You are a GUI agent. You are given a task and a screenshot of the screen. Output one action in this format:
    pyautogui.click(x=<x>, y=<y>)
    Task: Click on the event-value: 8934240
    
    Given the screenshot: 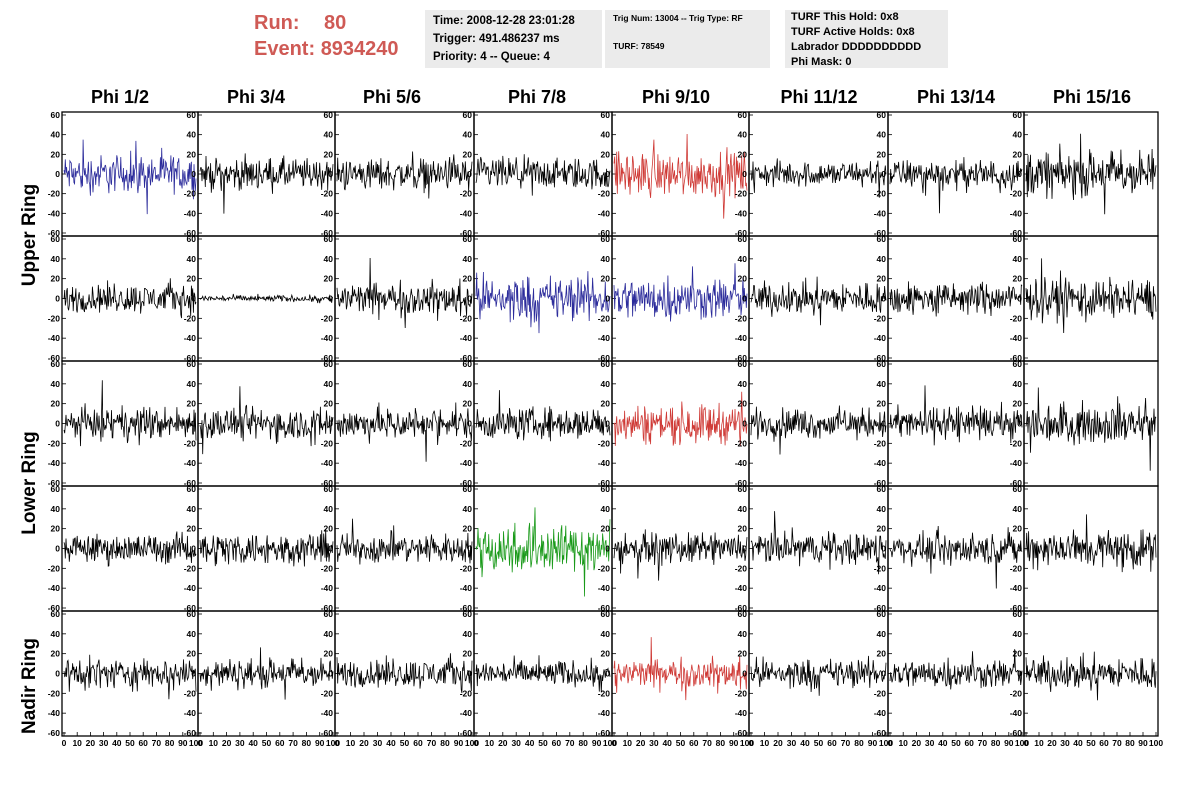 What is the action you would take?
    pyautogui.click(x=359, y=49)
    